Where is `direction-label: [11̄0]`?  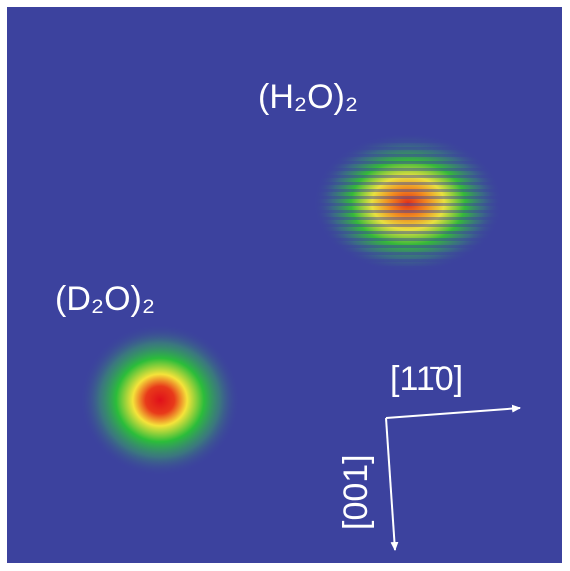
direction-label: [11̄0] is located at coordinates (426, 379).